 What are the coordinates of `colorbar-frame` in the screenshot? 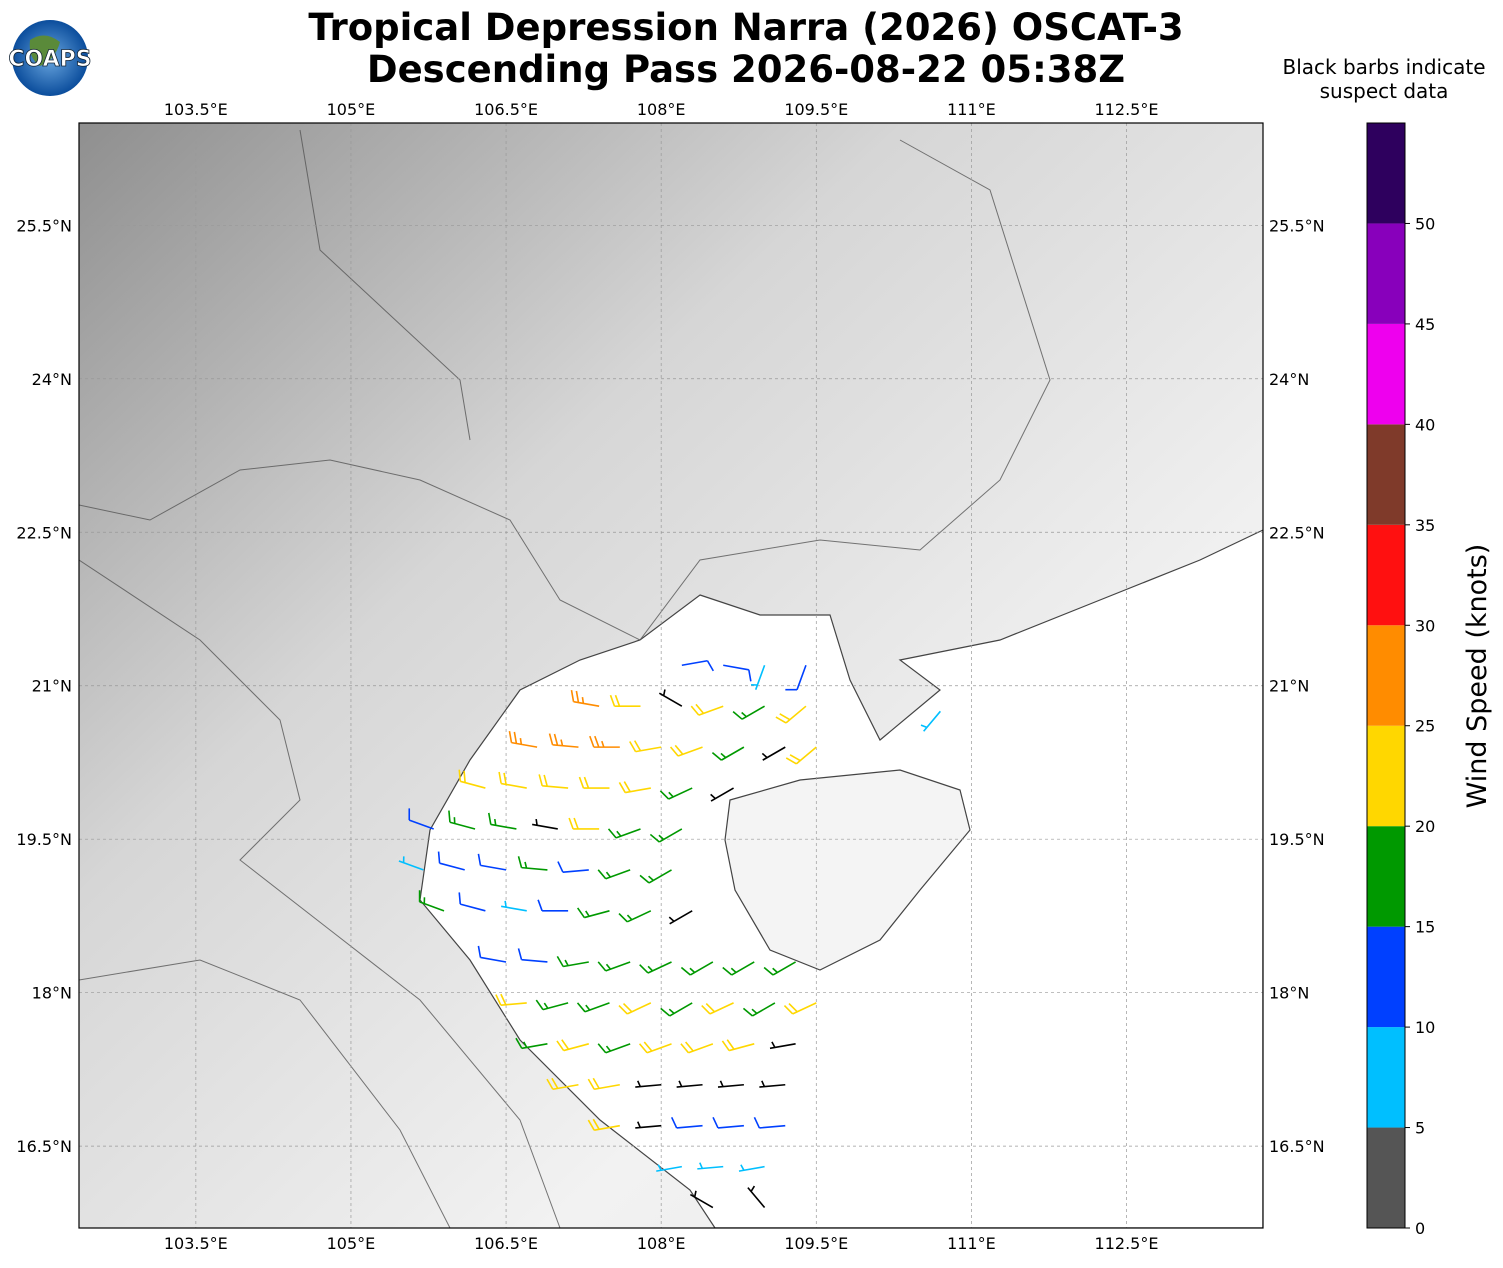 It's located at (1386, 675).